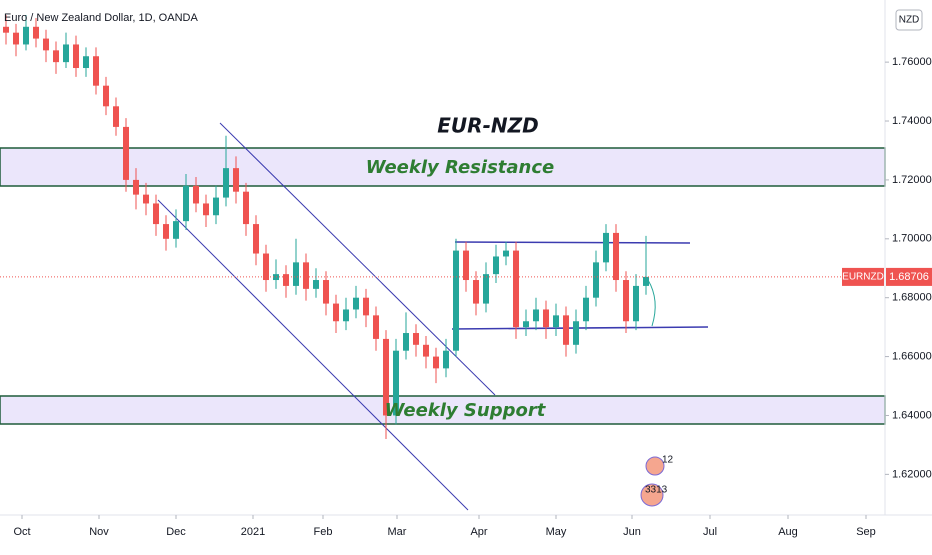 The width and height of the screenshot is (932, 555). I want to click on x-tick-label: Aug, so click(788, 532).